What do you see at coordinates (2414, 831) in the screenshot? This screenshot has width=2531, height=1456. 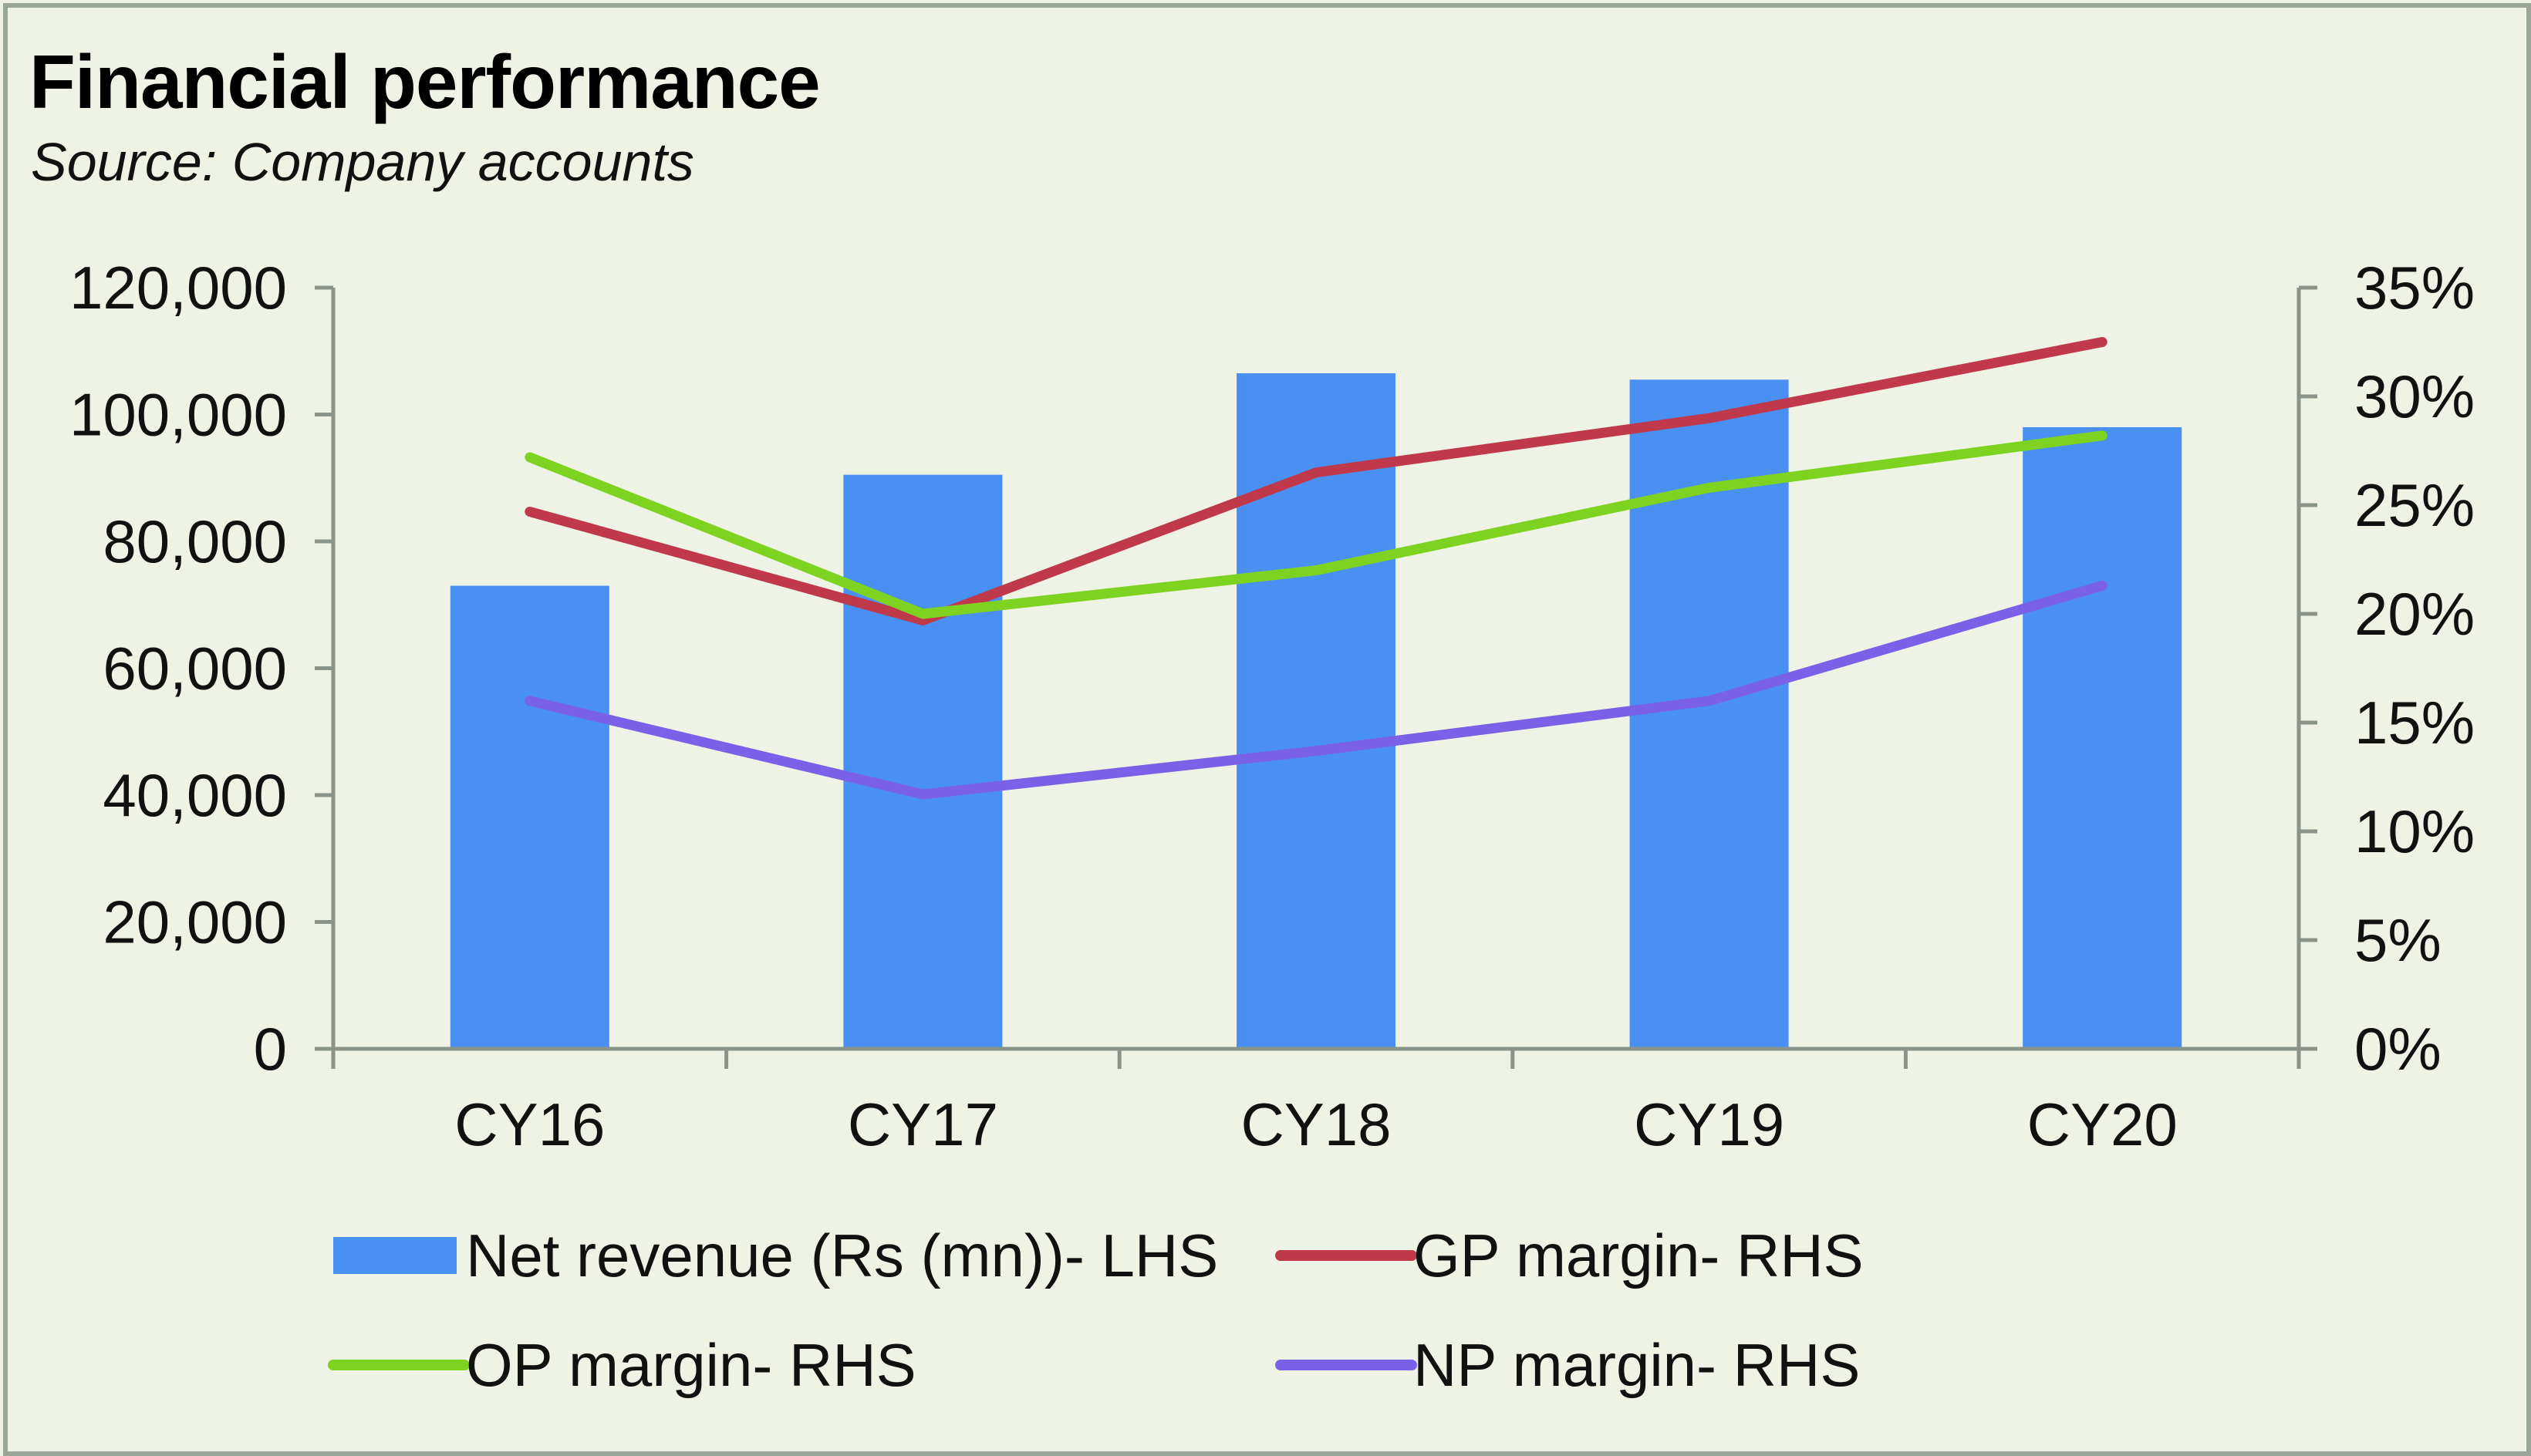 I see `y-right-tick-label: 10%` at bounding box center [2414, 831].